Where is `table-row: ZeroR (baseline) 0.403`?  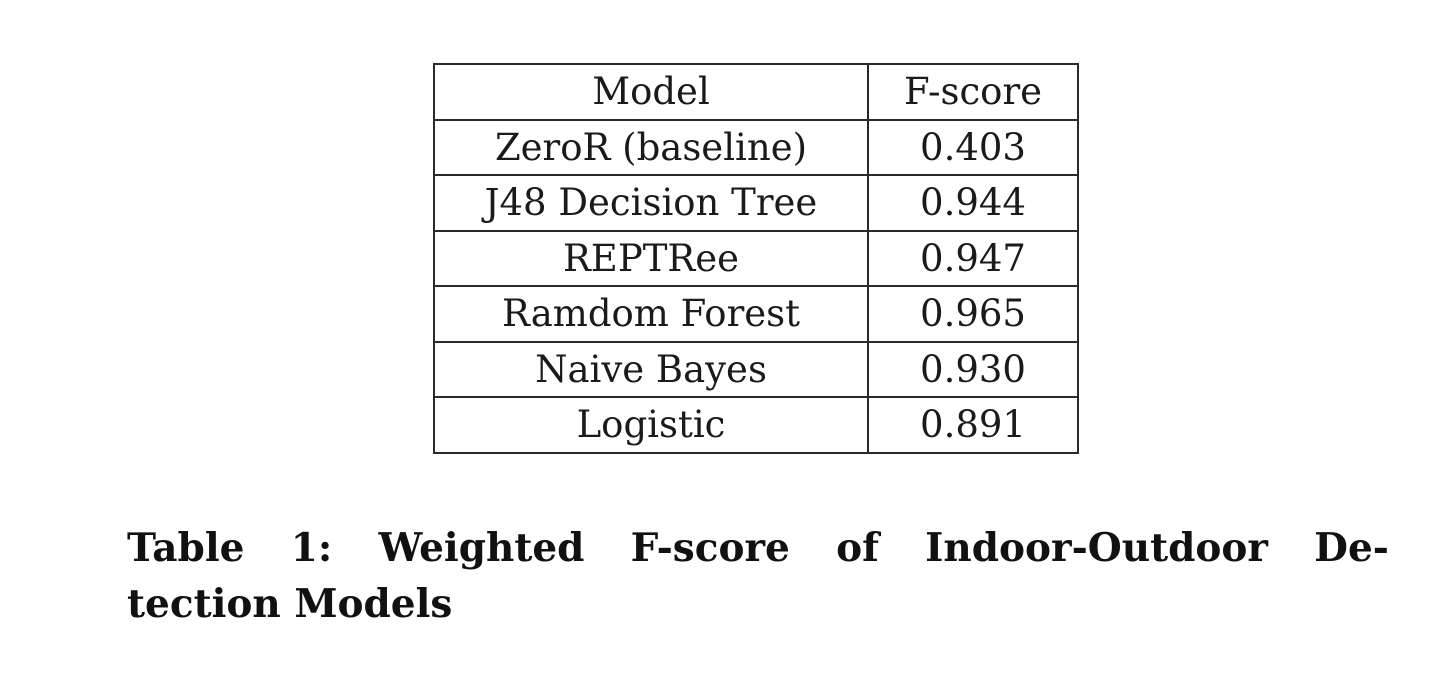
table-row: ZeroR (baseline) 0.403 is located at coordinates (756, 147).